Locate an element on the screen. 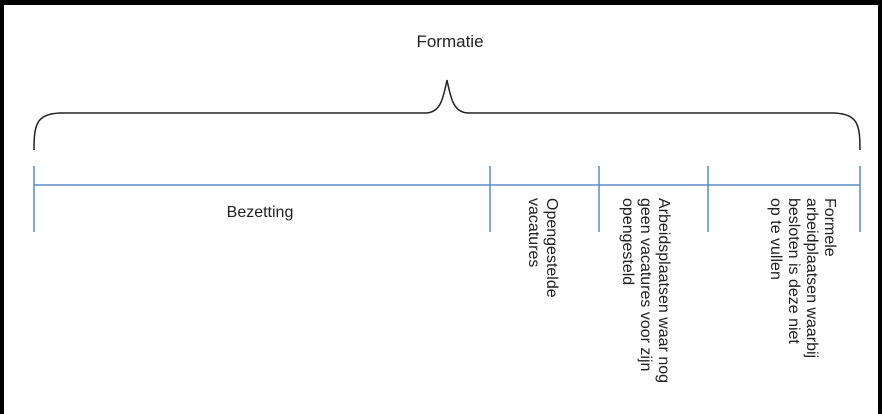 Image resolution: width=882 pixels, height=414 pixels. diagram-title: Formatie is located at coordinates (450, 41).